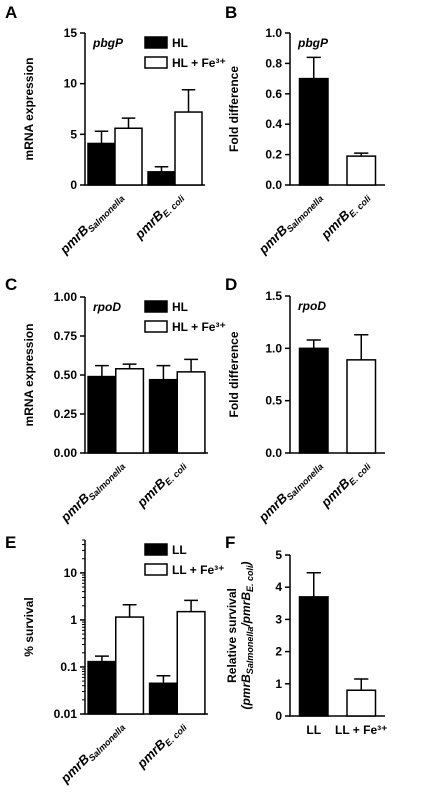 Image resolution: width=442 pixels, height=800 pixels. What do you see at coordinates (273, 401) in the screenshot?
I see `y-tick-label: 0.5` at bounding box center [273, 401].